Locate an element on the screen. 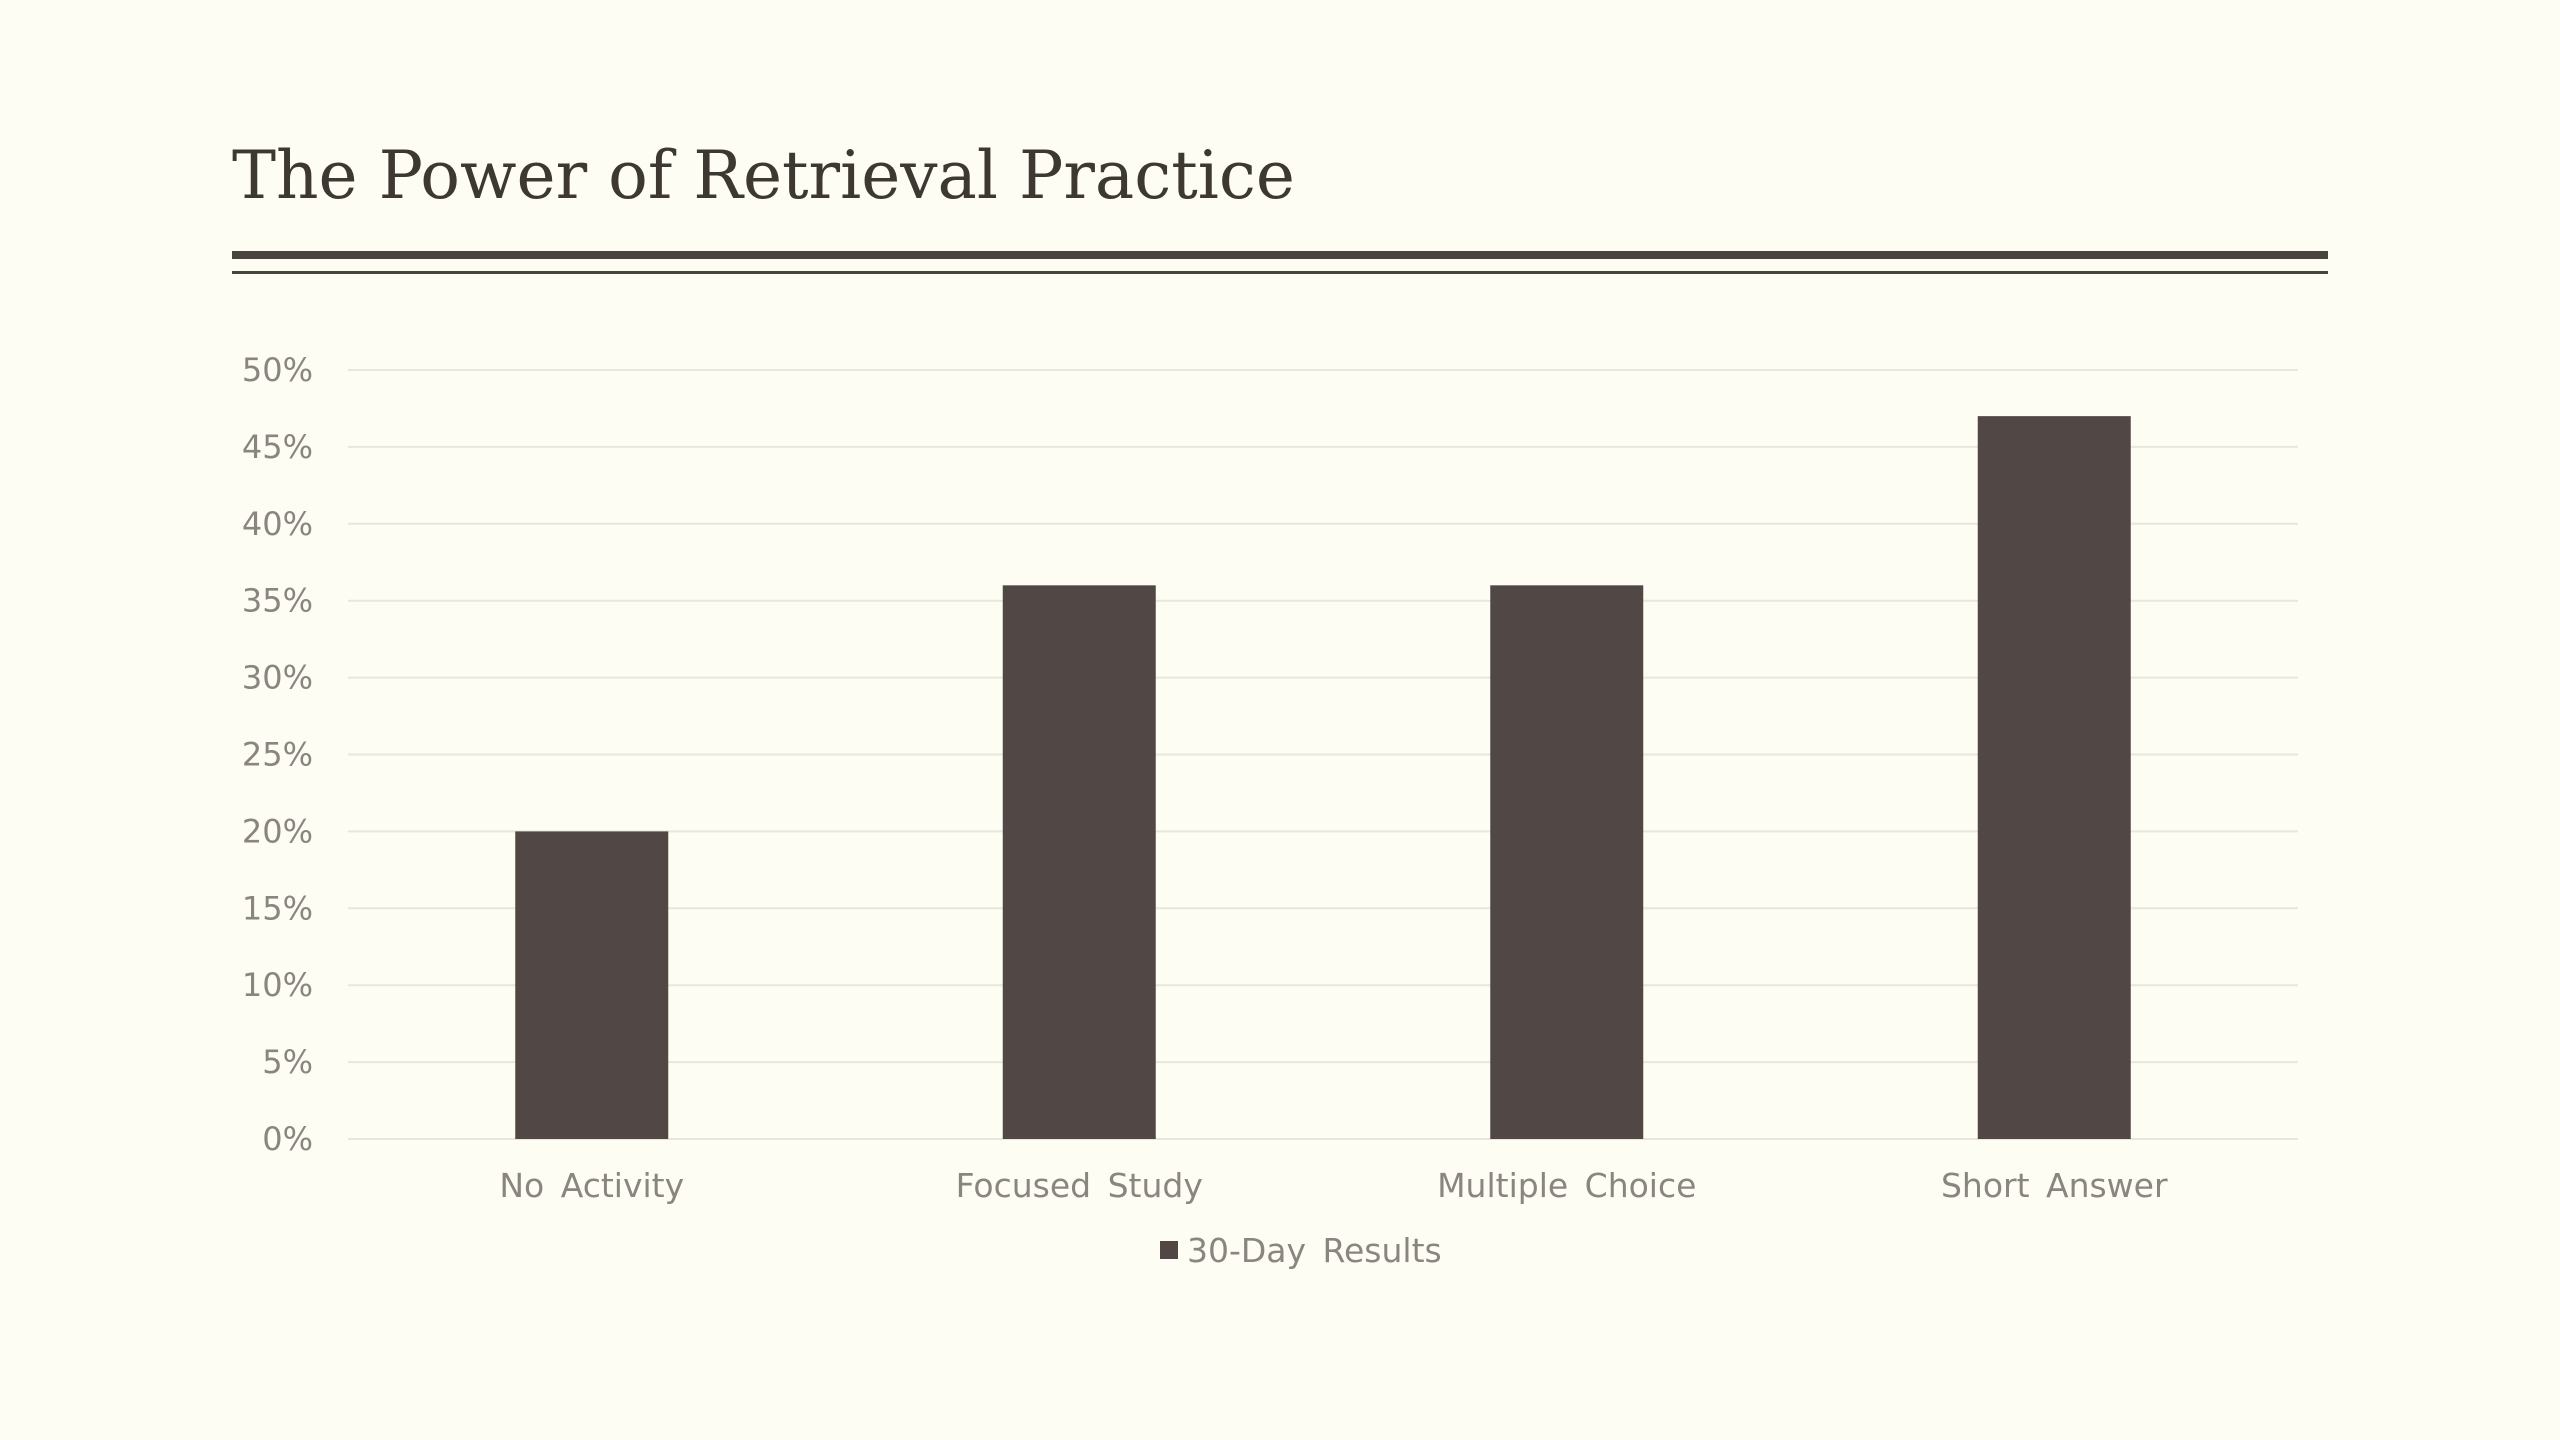 The width and height of the screenshot is (2560, 1440). y-tick-label: 10% is located at coordinates (277, 985).